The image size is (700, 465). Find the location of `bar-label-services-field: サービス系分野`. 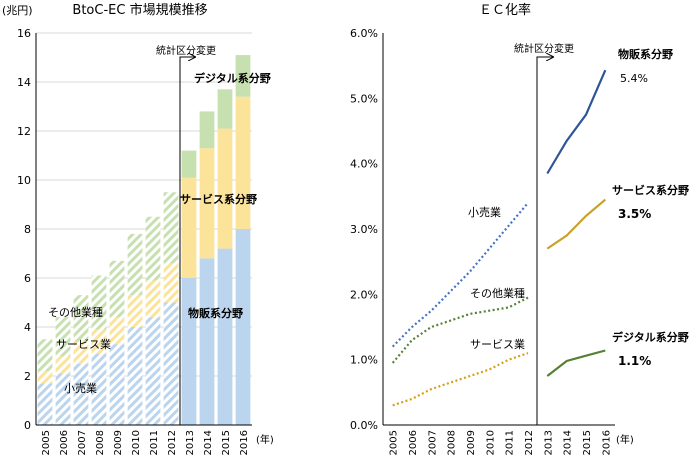

bar-label-services-field: サービス系分野 is located at coordinates (218, 199).